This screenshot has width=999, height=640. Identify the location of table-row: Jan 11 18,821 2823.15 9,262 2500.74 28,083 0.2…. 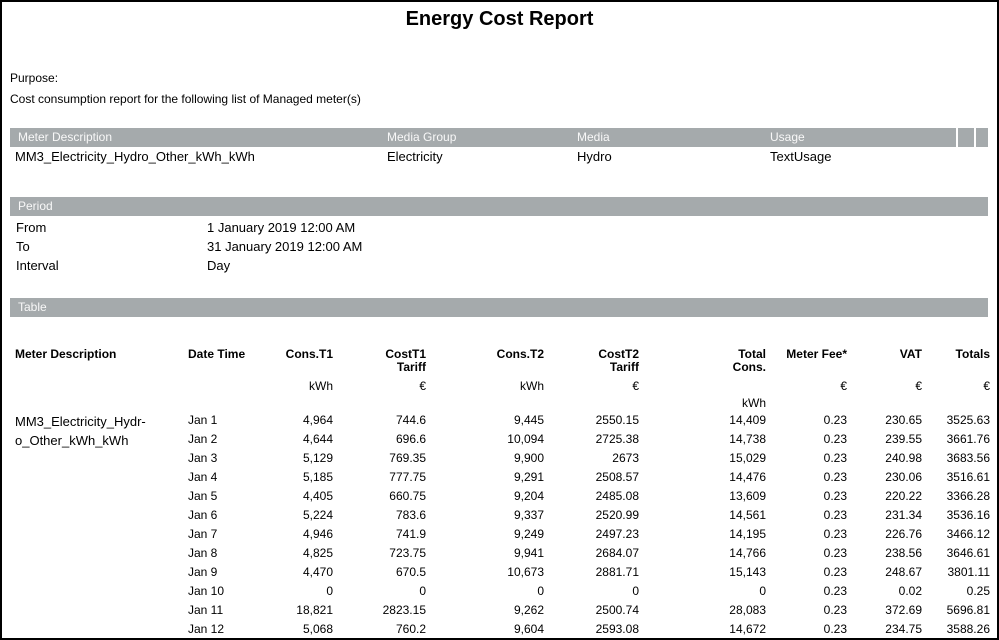
(500, 610).